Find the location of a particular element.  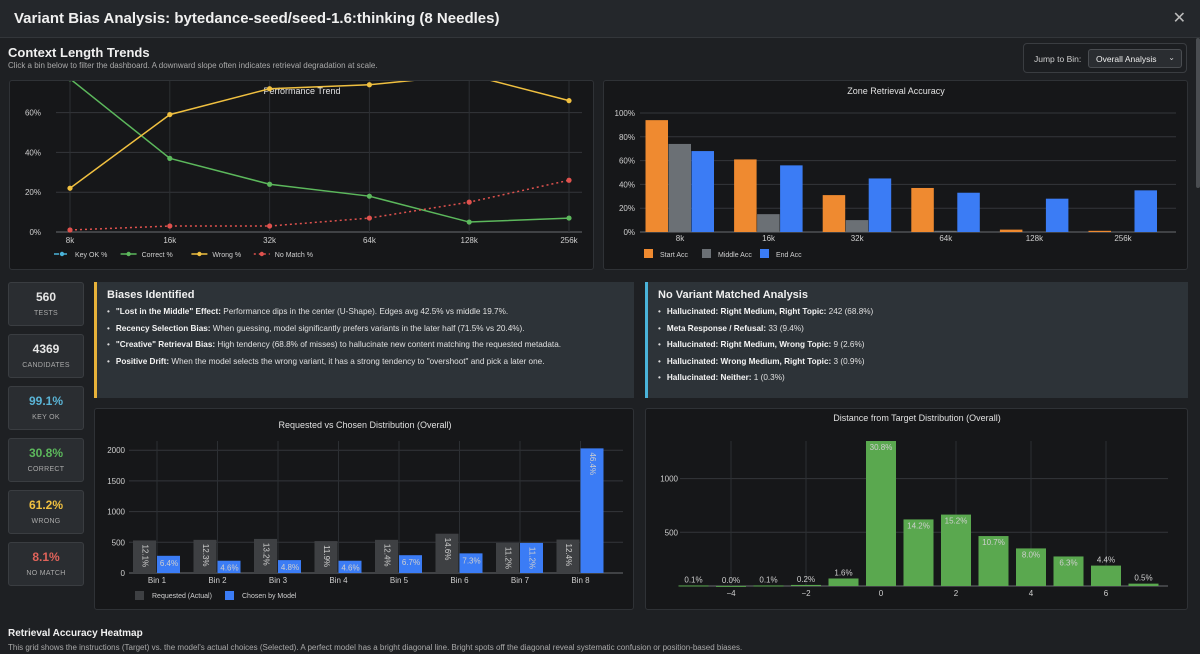

stat-value: 61.2% is located at coordinates (46, 505).